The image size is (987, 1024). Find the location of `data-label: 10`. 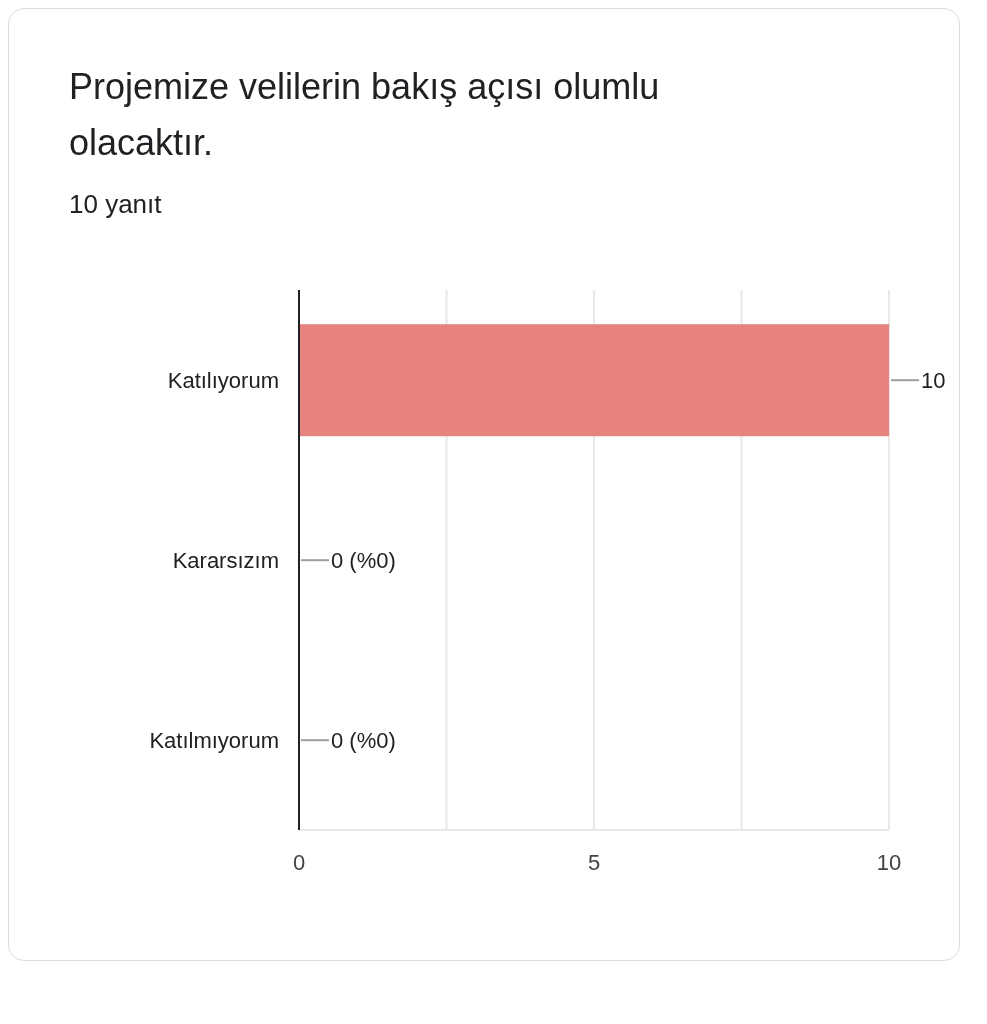

data-label: 10 is located at coordinates (933, 380).